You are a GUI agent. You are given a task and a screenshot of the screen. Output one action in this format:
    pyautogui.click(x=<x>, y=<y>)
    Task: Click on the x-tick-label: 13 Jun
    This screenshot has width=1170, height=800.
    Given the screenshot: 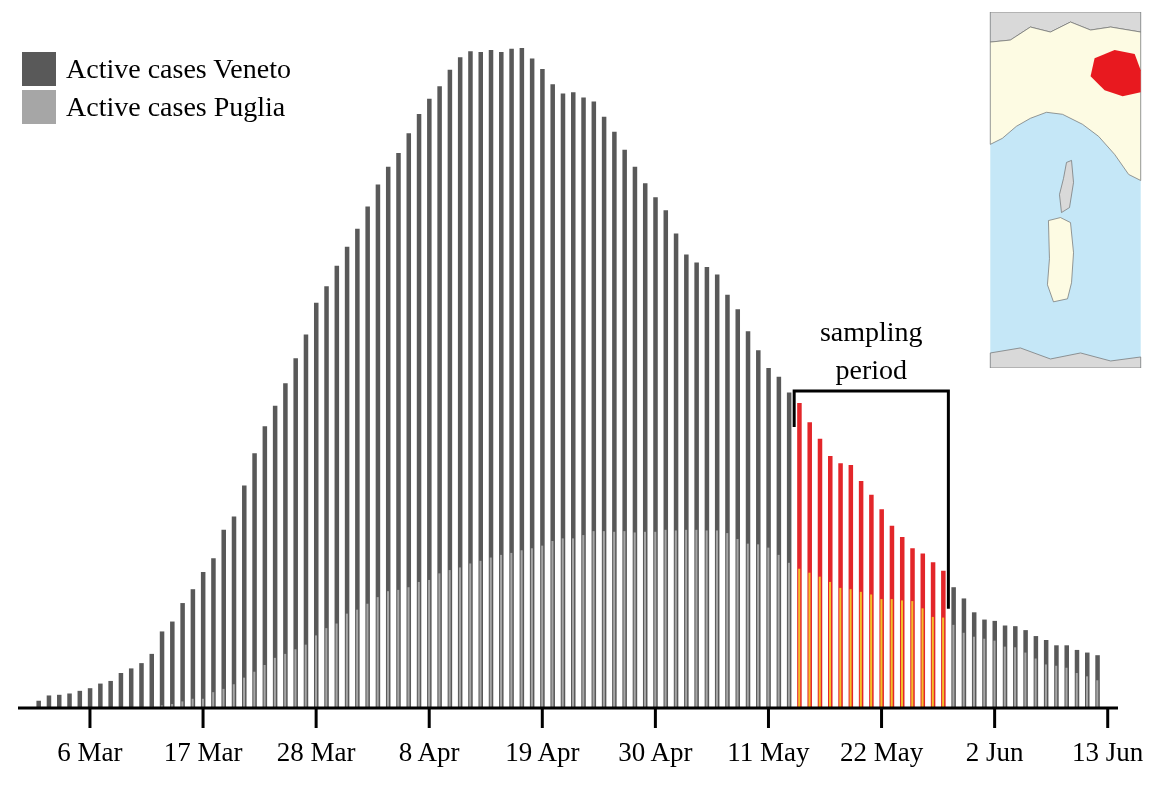 What is the action you would take?
    pyautogui.click(x=1108, y=752)
    